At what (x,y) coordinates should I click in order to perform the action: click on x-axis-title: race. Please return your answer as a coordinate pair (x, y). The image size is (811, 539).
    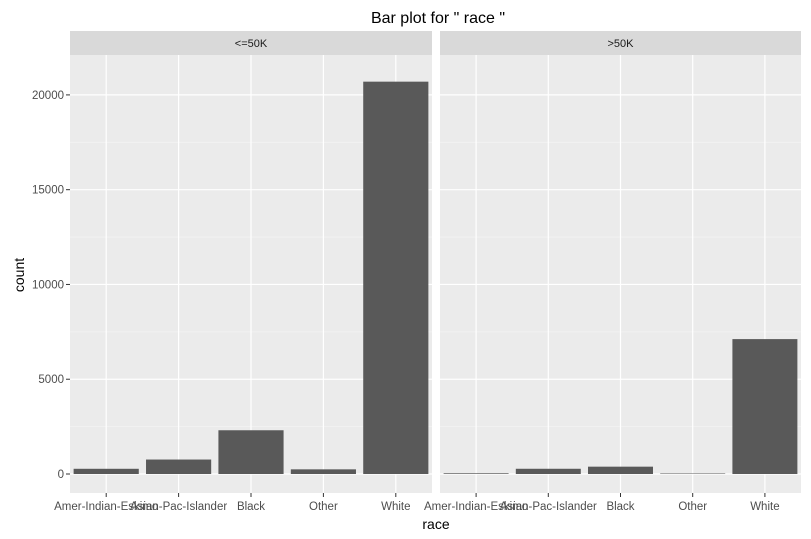
    Looking at the image, I should click on (435, 524).